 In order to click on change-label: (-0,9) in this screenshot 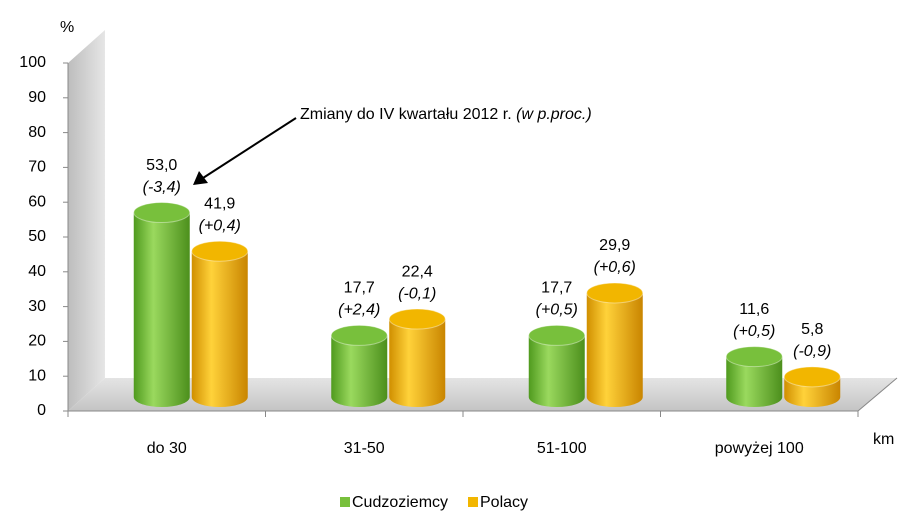, I will do `click(812, 351)`.